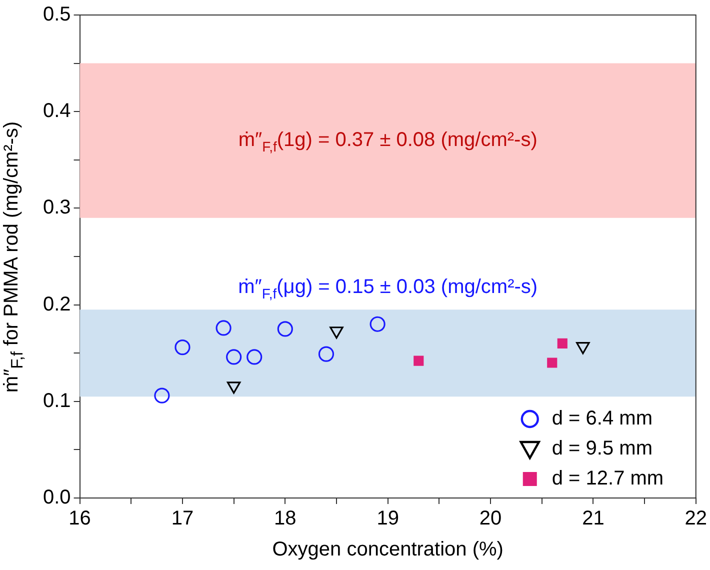  Describe the element at coordinates (56, 401) in the screenshot. I see `y-tick-label: 0.1` at that location.